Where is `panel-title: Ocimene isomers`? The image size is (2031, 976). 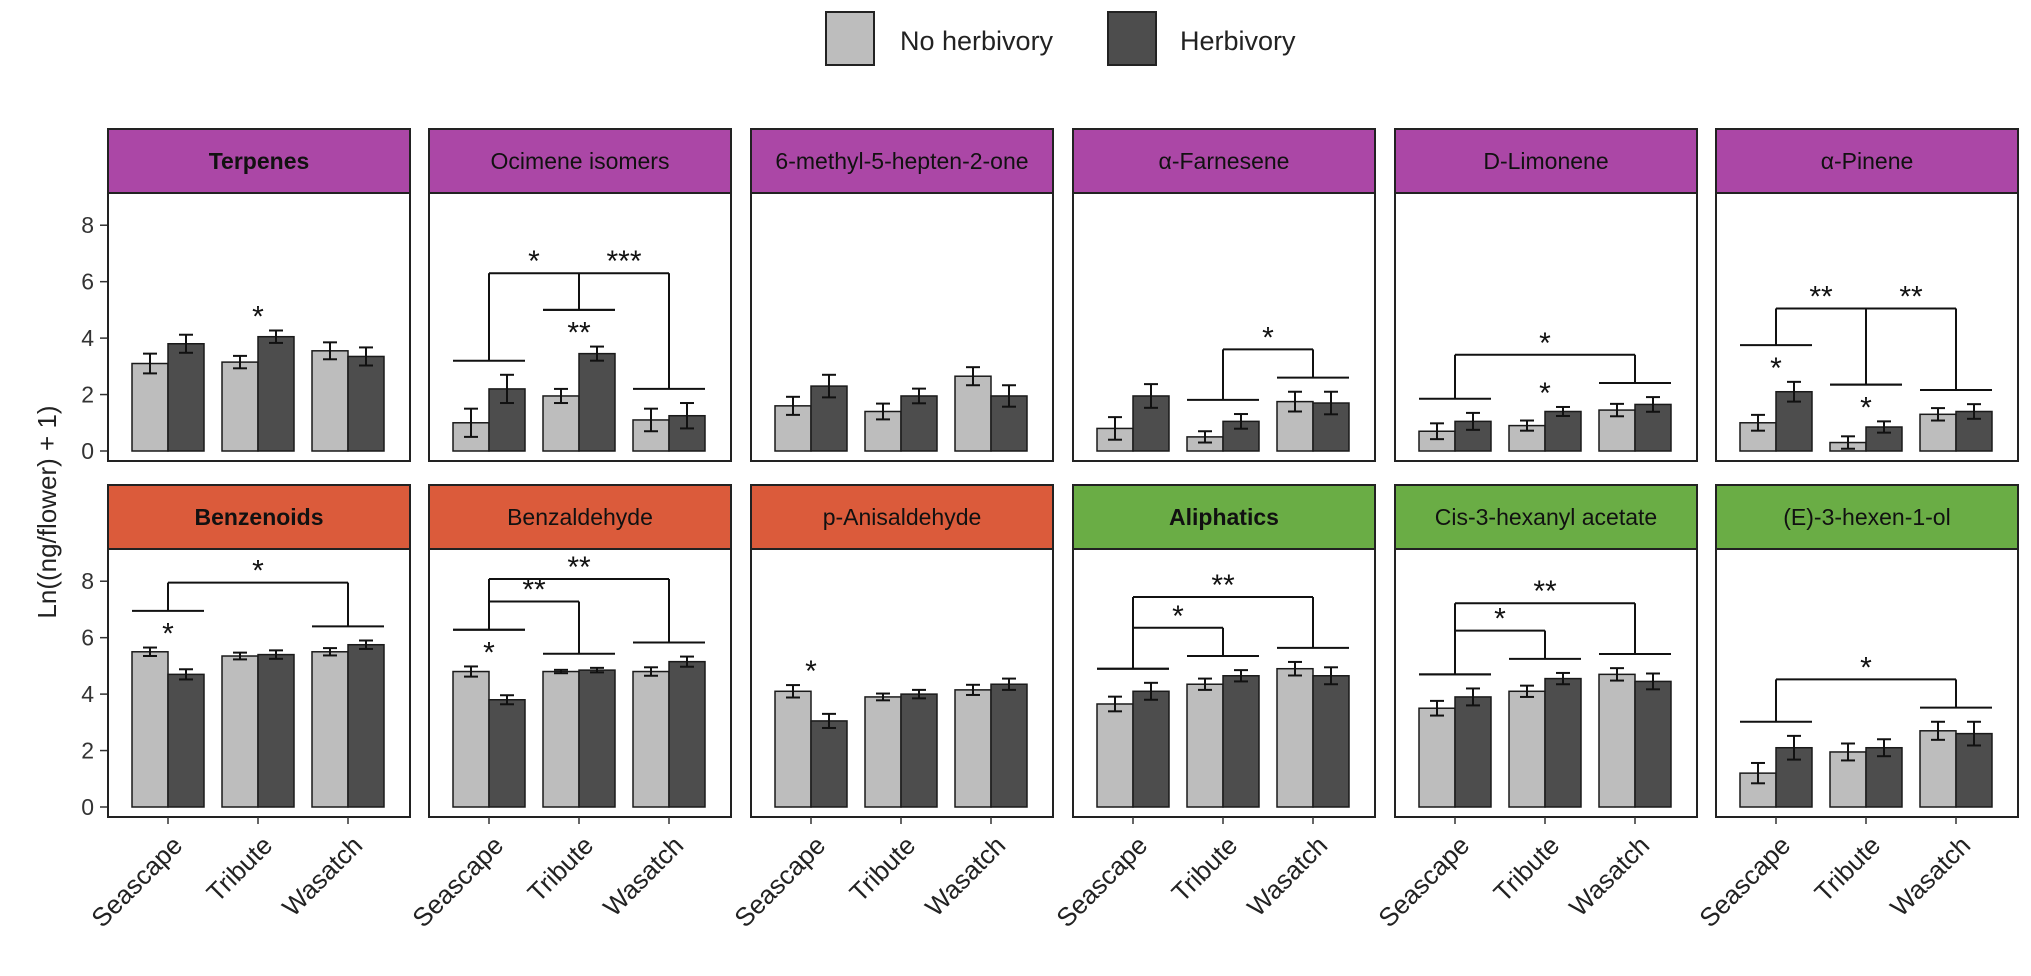 panel-title: Ocimene isomers is located at coordinates (580, 161).